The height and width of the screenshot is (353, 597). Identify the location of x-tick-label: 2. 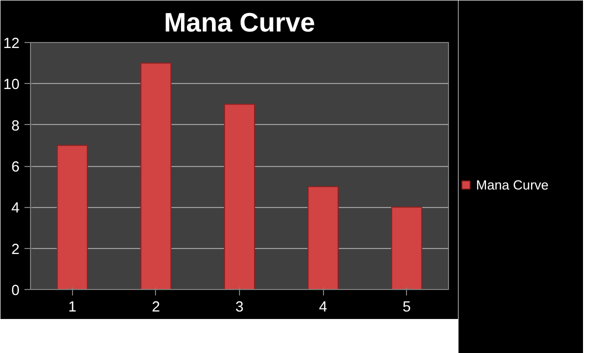
(156, 308).